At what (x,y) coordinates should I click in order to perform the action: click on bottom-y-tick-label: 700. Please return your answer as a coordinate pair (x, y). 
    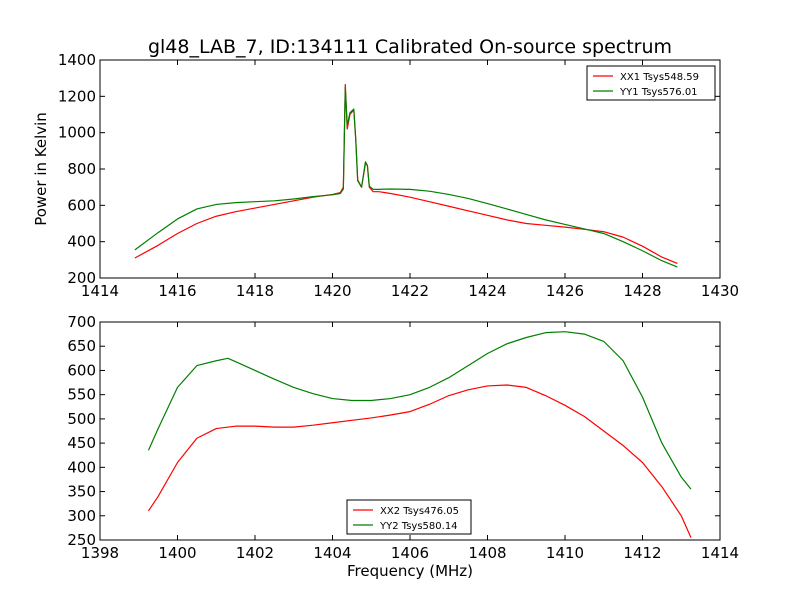
    Looking at the image, I should click on (81, 322).